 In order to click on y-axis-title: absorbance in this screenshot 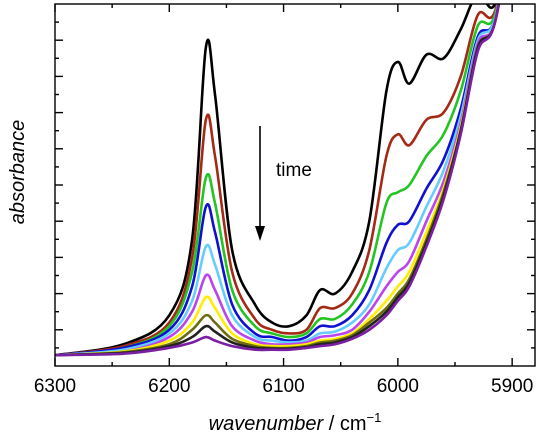, I will do `click(18, 172)`.